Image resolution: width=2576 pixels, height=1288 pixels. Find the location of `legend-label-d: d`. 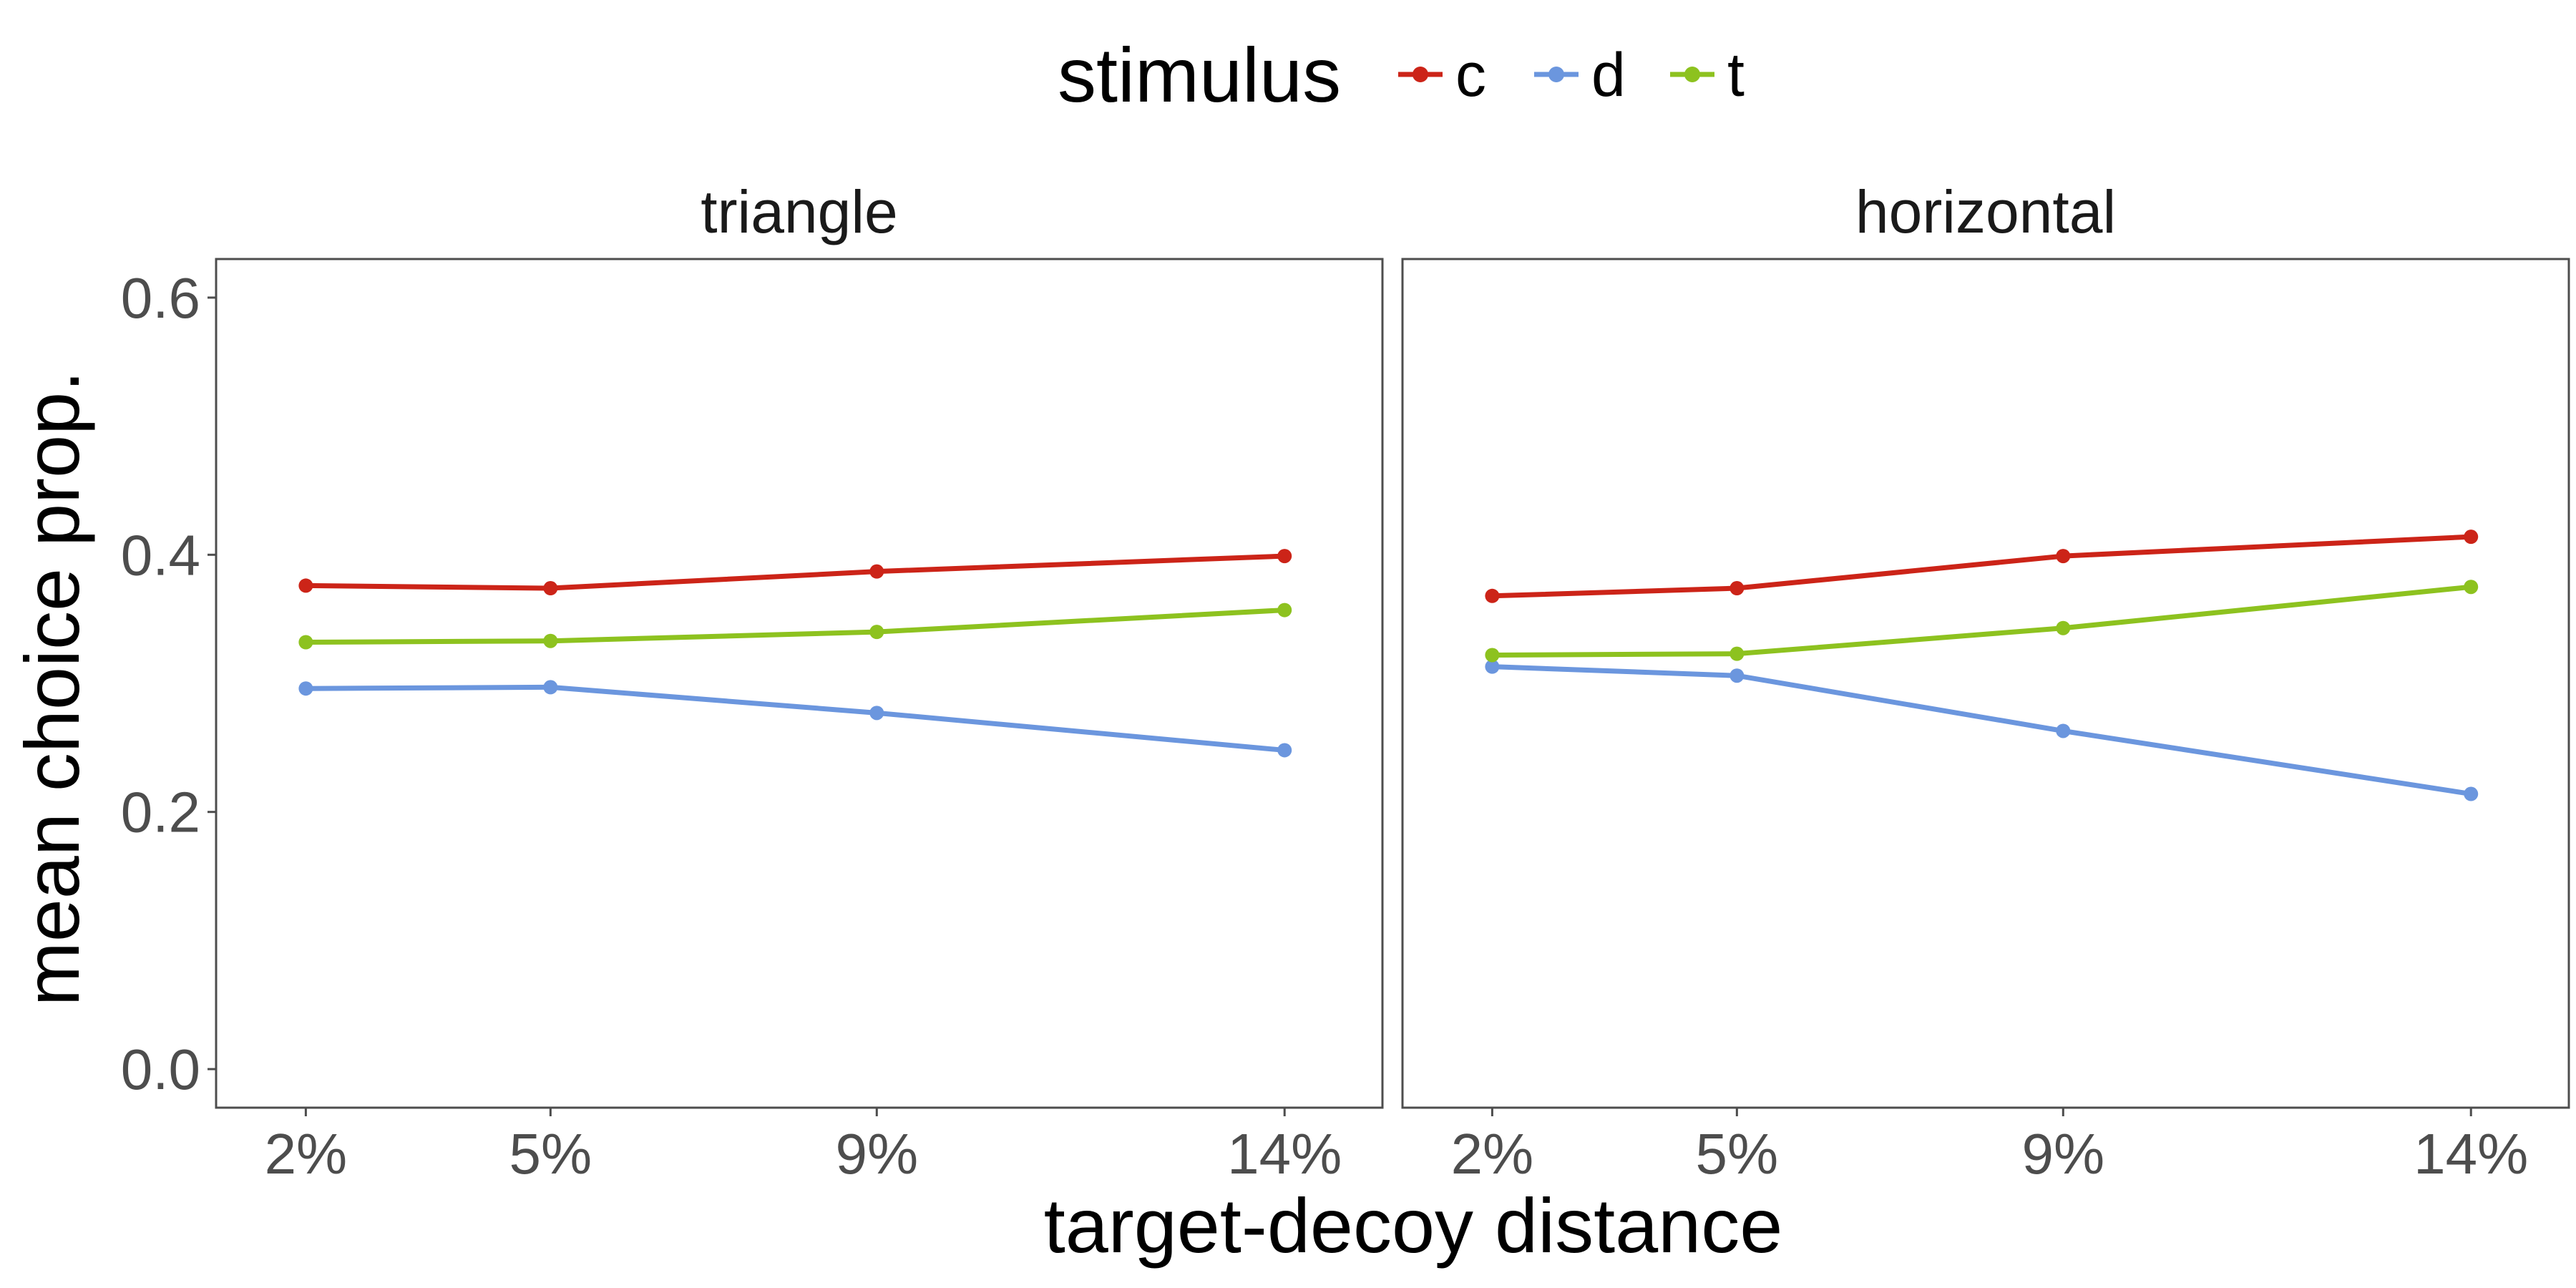

legend-label-d: d is located at coordinates (1608, 75).